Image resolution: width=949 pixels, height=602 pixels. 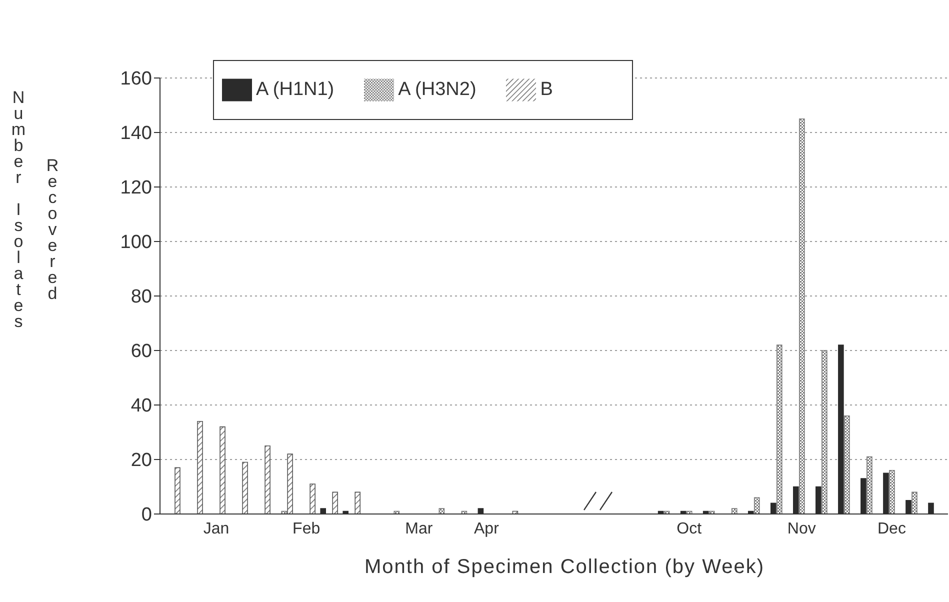 I want to click on legend-label: A (H1N1), so click(x=295, y=89).